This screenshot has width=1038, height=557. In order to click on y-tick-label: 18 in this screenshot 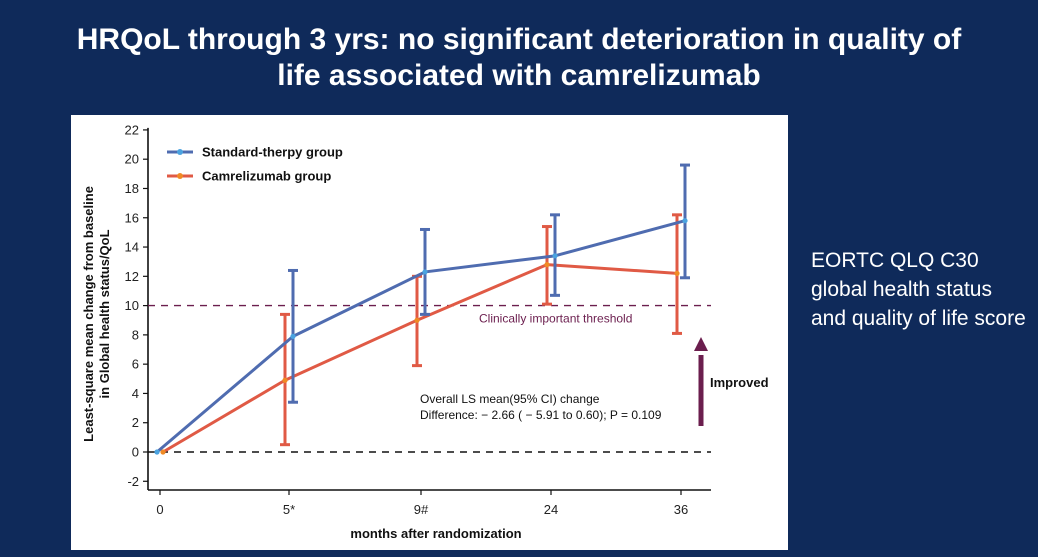, I will do `click(132, 188)`.